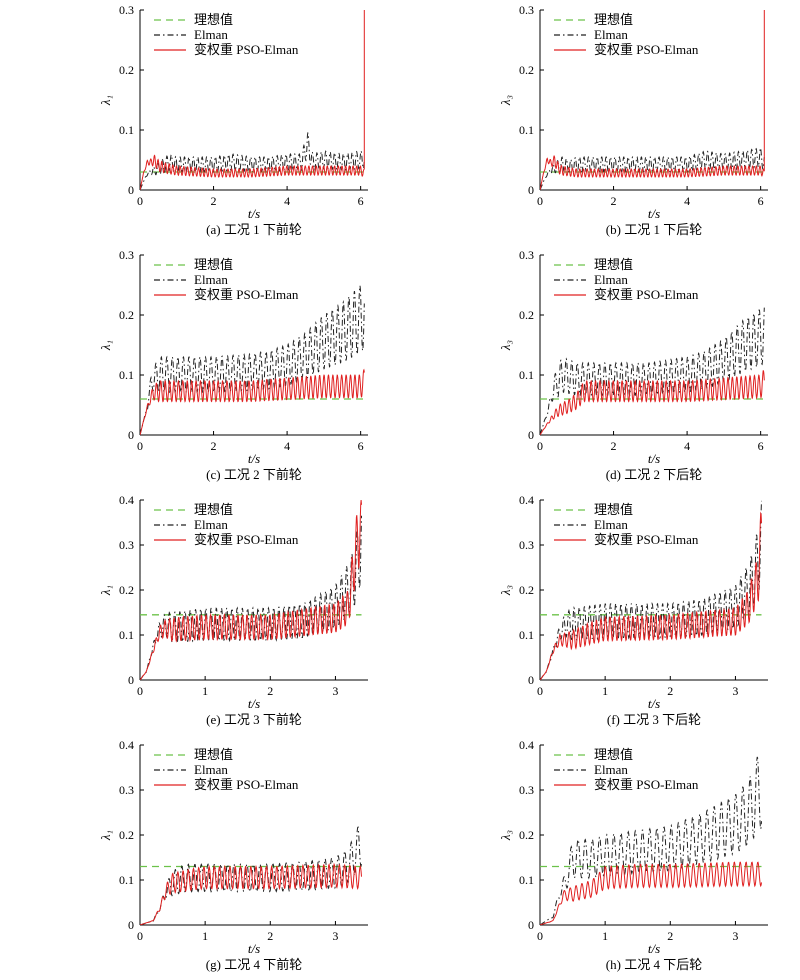  I want to click on panel-caption: (f) 工况 3 下后轮, so click(654, 719).